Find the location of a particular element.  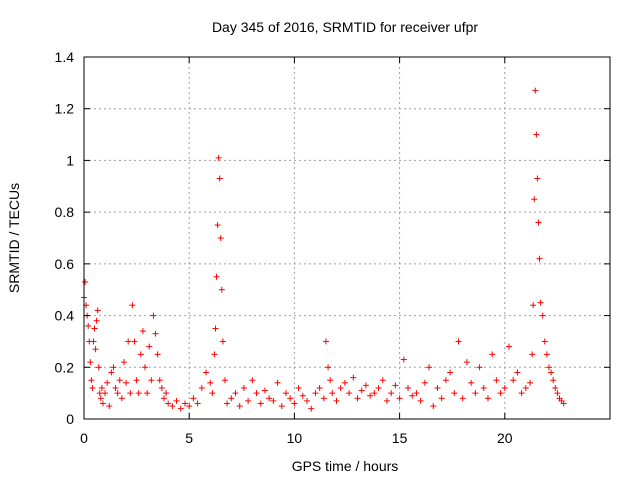

x-tick-label: 10 is located at coordinates (295, 438).